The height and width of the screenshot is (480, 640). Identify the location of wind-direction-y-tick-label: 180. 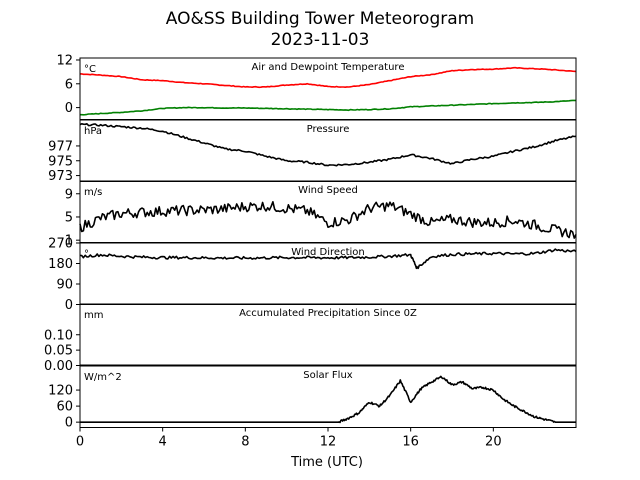
(60, 264).